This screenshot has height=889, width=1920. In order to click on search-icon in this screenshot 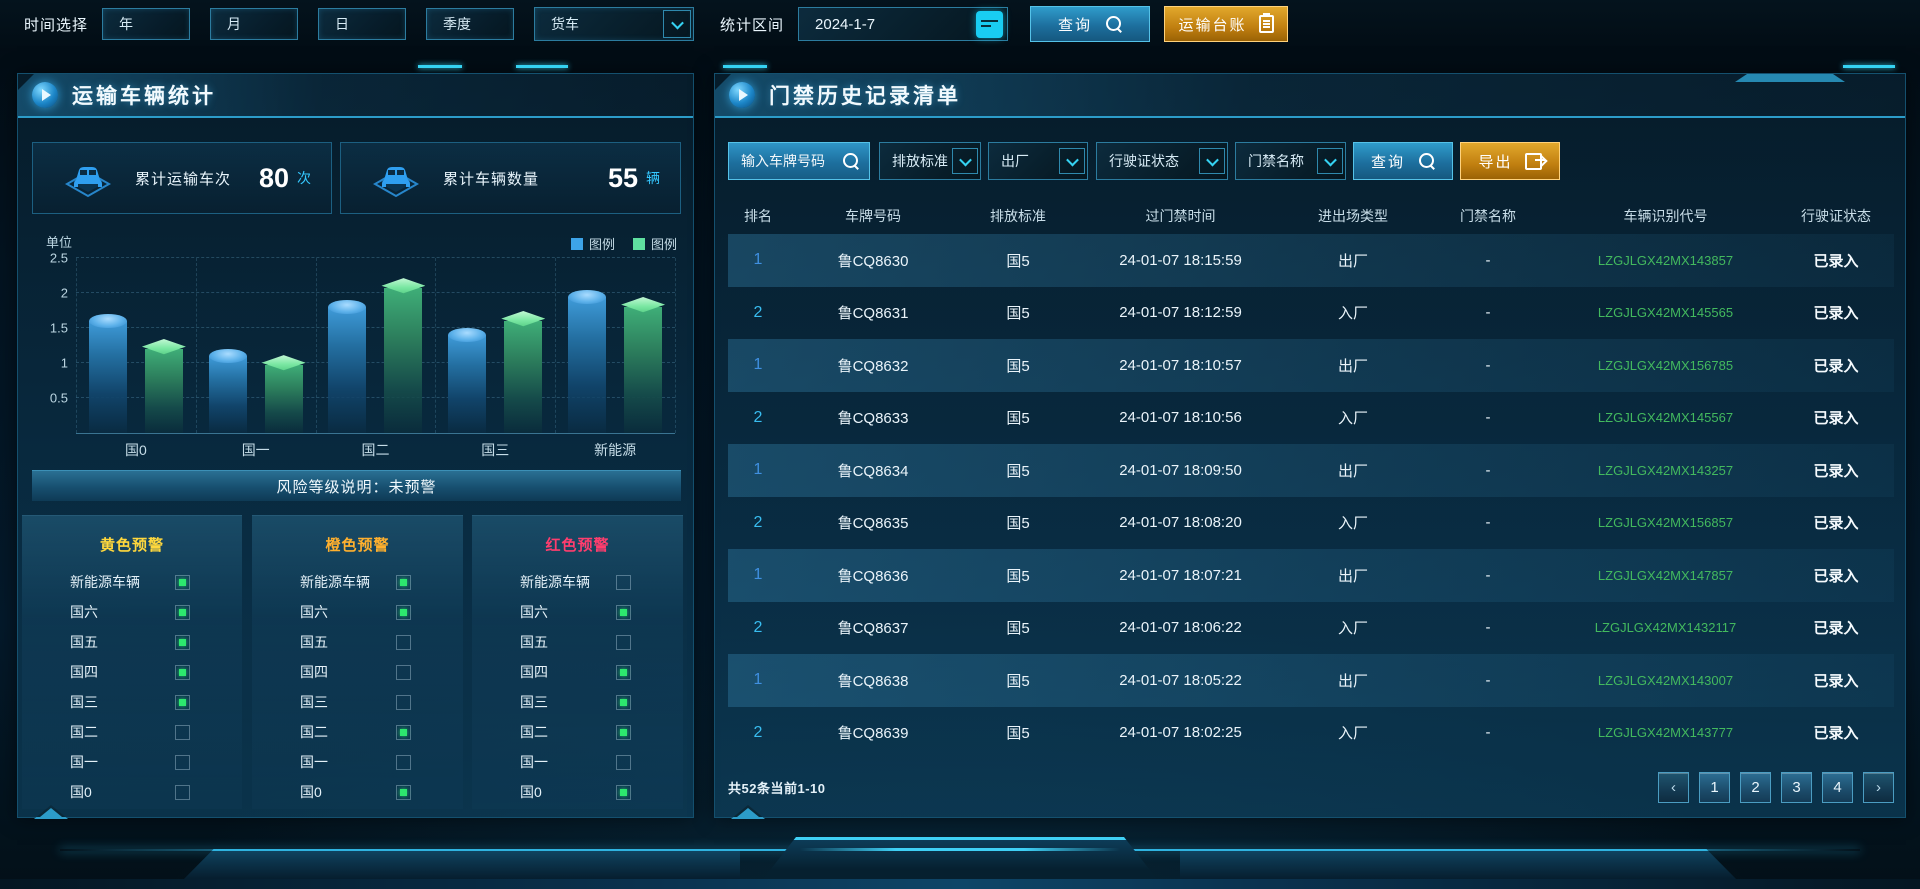, I will do `click(1427, 161)`.